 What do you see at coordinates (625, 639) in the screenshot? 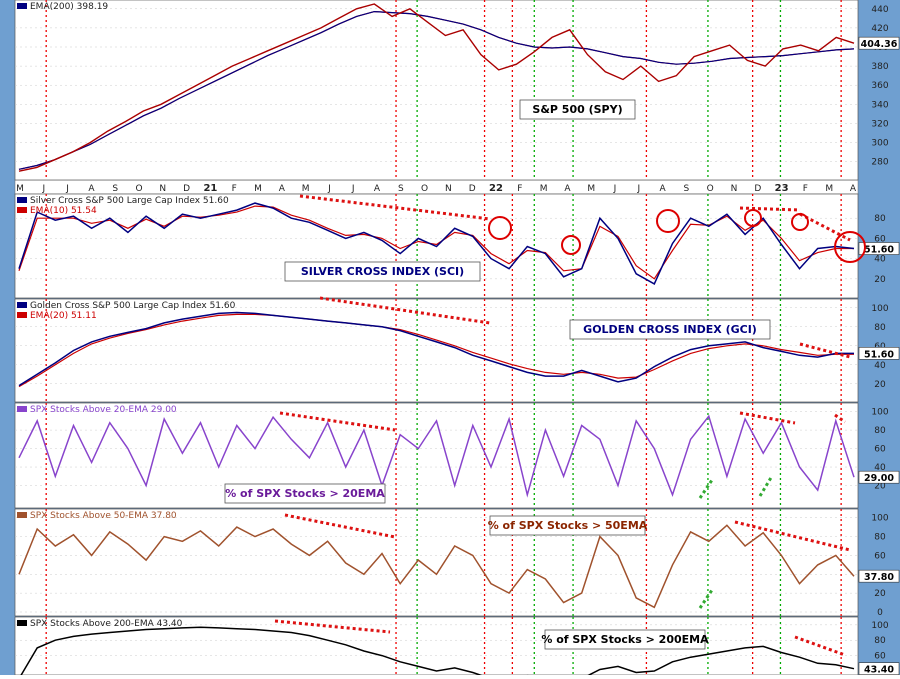
I see `annotation-text: % of SPX Stocks > 200EMA` at bounding box center [625, 639].